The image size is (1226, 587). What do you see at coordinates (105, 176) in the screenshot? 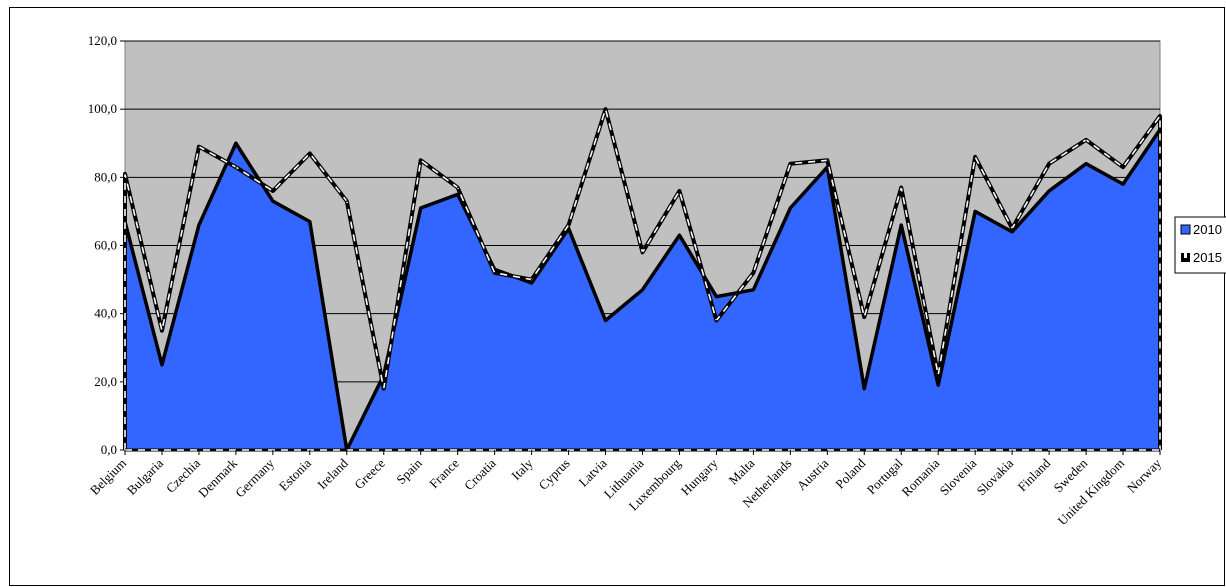
I see `y-tick-label: 80,0` at bounding box center [105, 176].